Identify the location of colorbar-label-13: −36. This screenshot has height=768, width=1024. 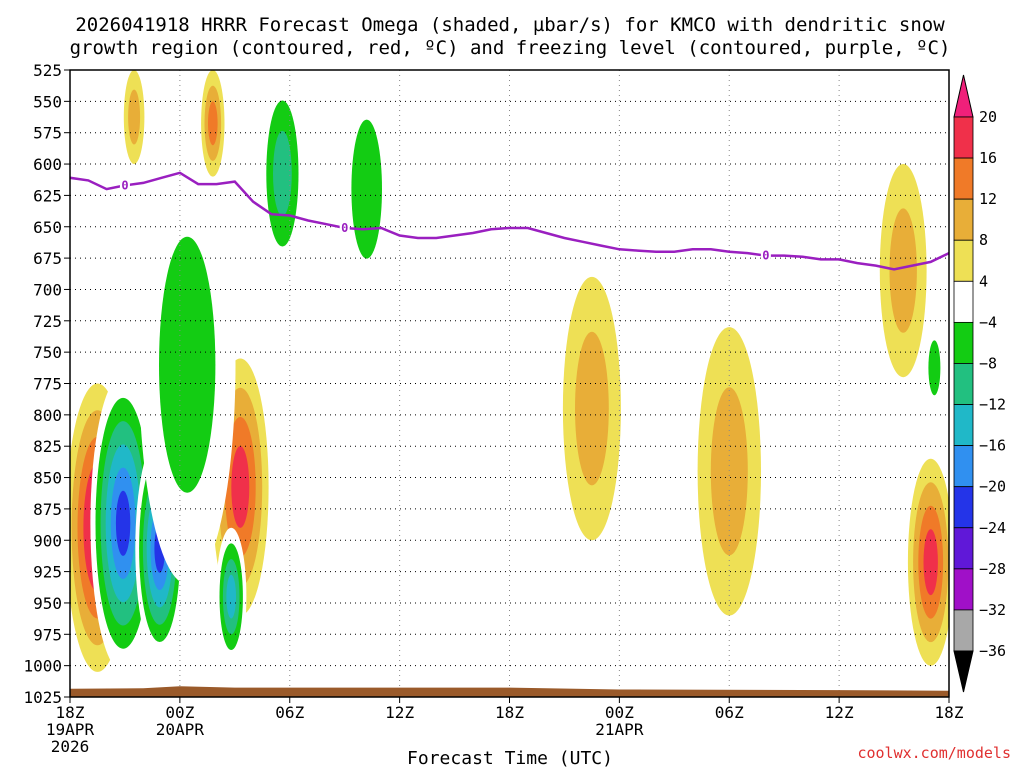
(992, 651).